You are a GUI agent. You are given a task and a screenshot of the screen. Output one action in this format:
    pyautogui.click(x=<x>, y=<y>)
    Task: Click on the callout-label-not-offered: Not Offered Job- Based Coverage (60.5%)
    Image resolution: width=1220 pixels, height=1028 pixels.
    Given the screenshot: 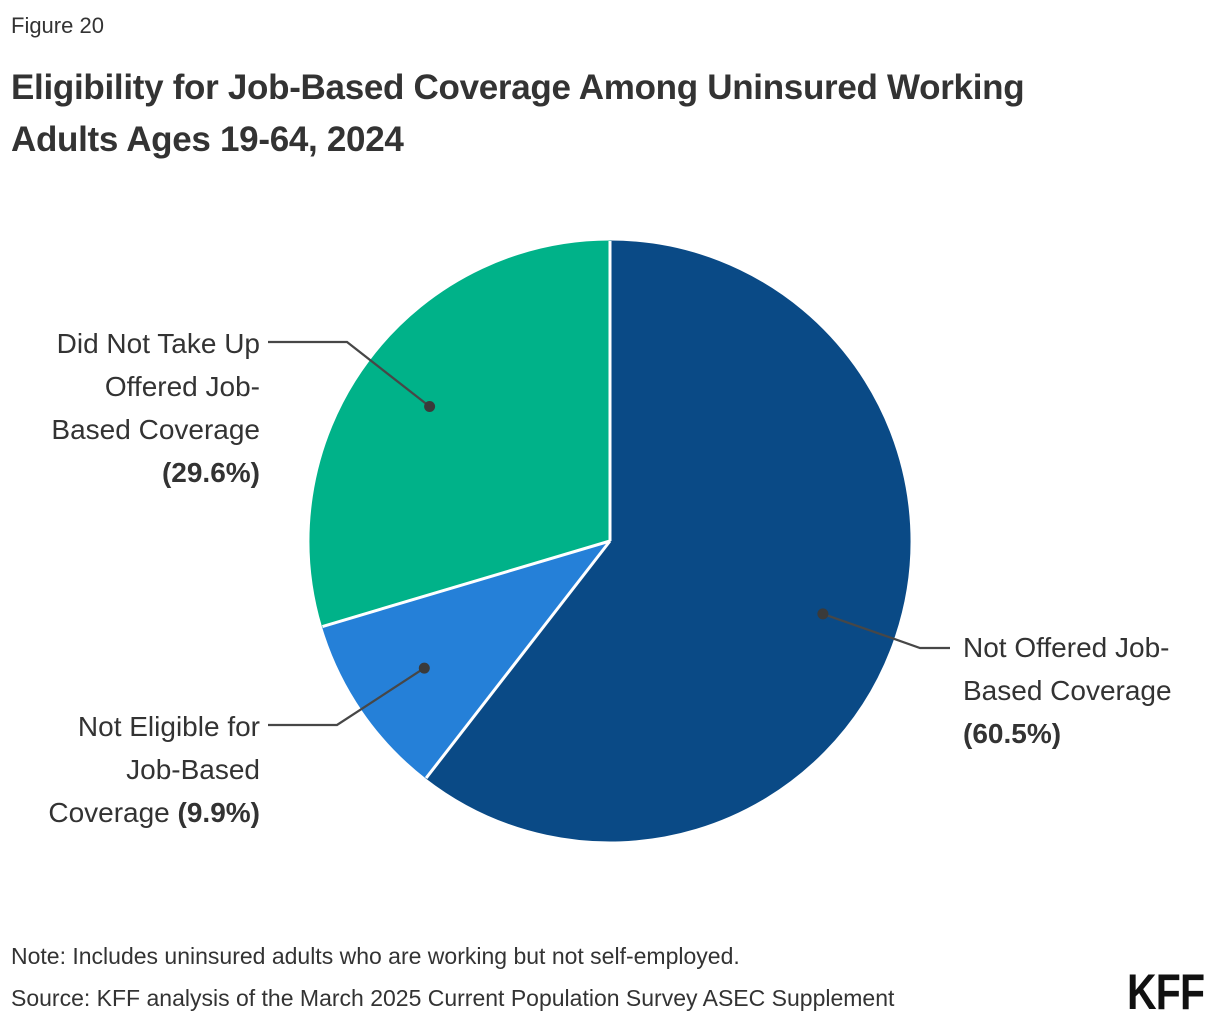 What is the action you would take?
    pyautogui.click(x=1067, y=690)
    